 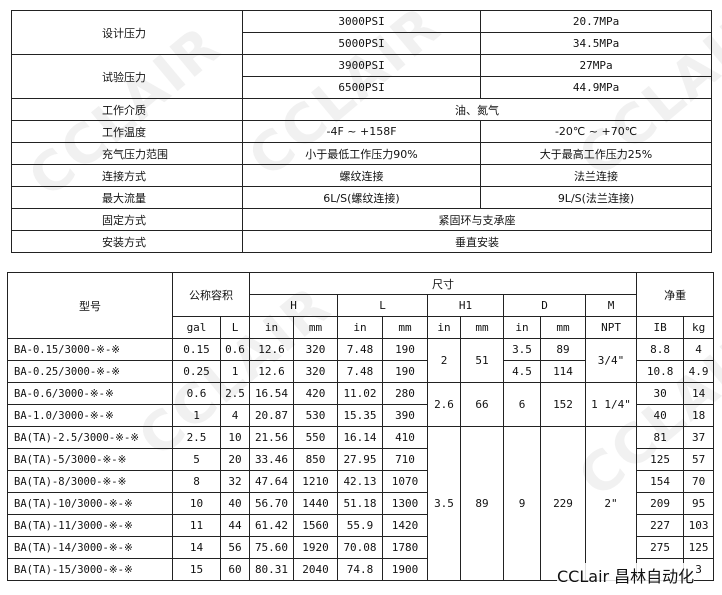 I want to click on value-cell: 33.46, so click(x=271, y=459).